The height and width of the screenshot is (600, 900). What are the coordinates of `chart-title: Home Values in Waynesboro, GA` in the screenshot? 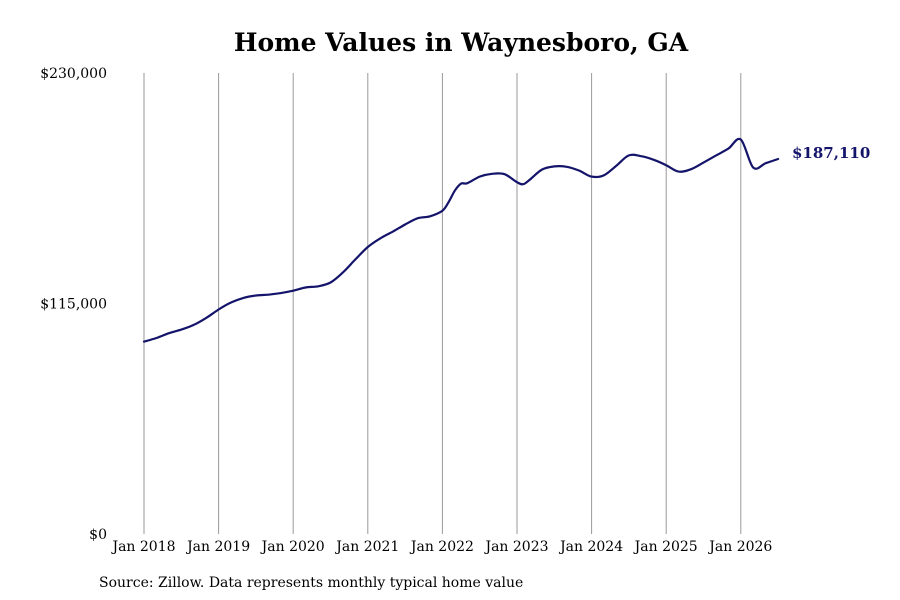 It's located at (461, 42).